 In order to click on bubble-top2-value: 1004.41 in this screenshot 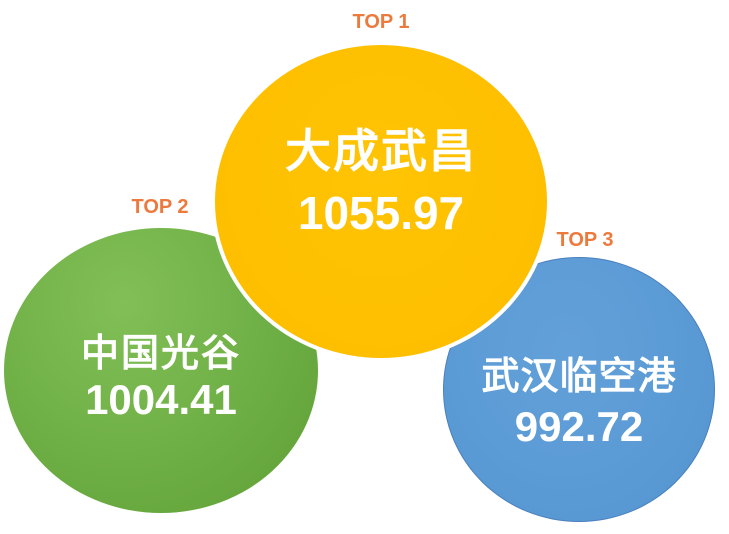, I will do `click(161, 399)`.